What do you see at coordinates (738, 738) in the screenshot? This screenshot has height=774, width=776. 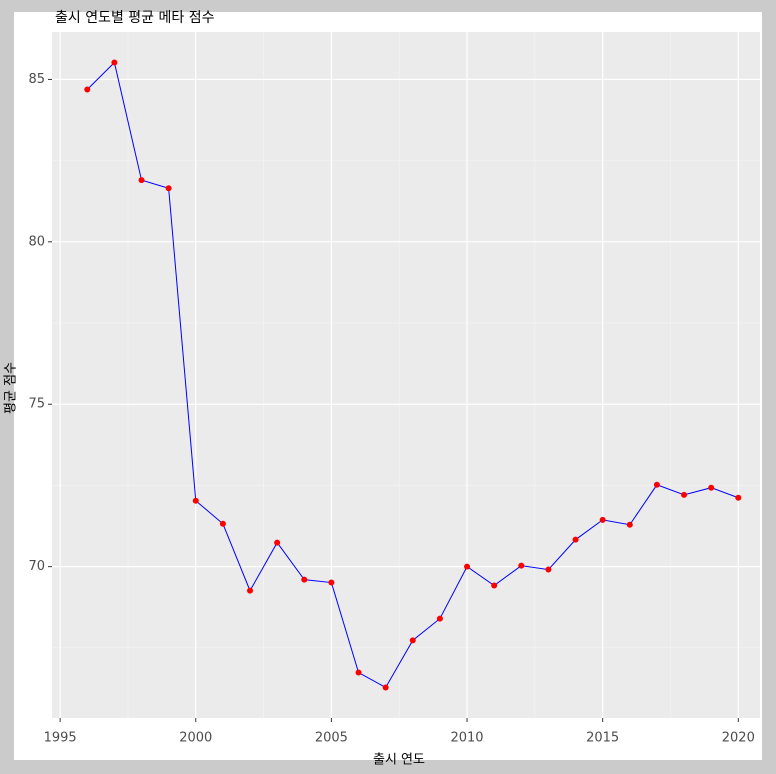 I see `x-tick-label: 2020` at bounding box center [738, 738].